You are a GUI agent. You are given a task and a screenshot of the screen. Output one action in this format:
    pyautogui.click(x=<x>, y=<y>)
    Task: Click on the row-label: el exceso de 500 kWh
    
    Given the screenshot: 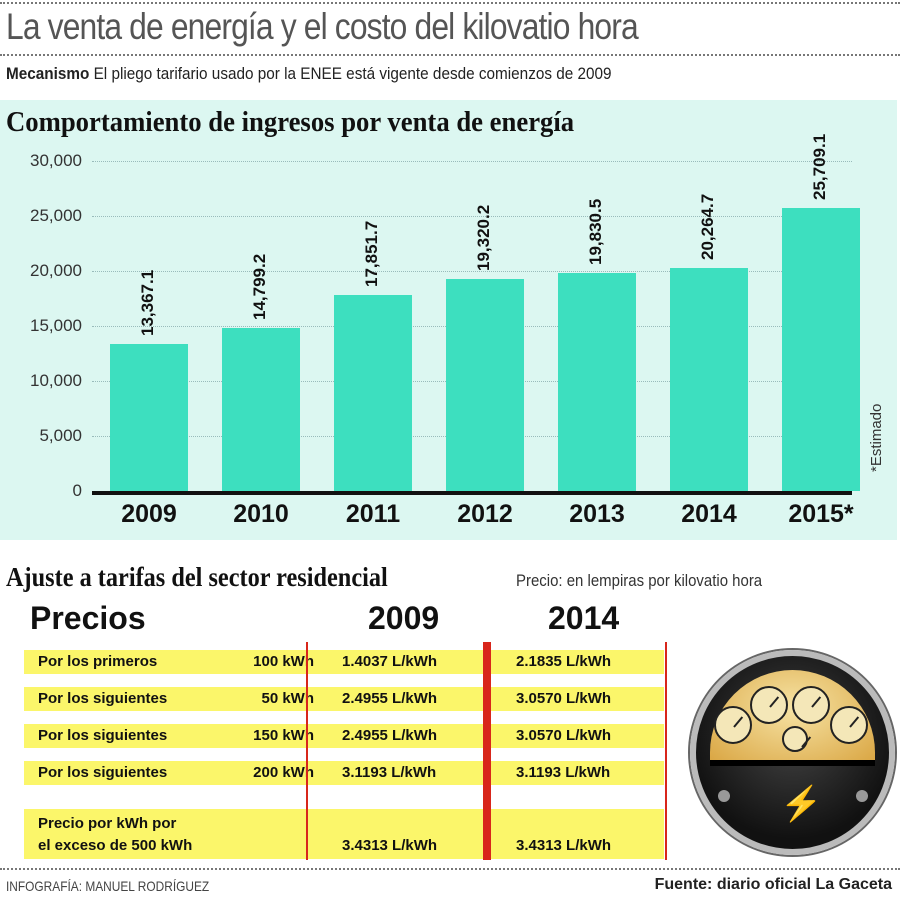 What is the action you would take?
    pyautogui.click(x=115, y=845)
    